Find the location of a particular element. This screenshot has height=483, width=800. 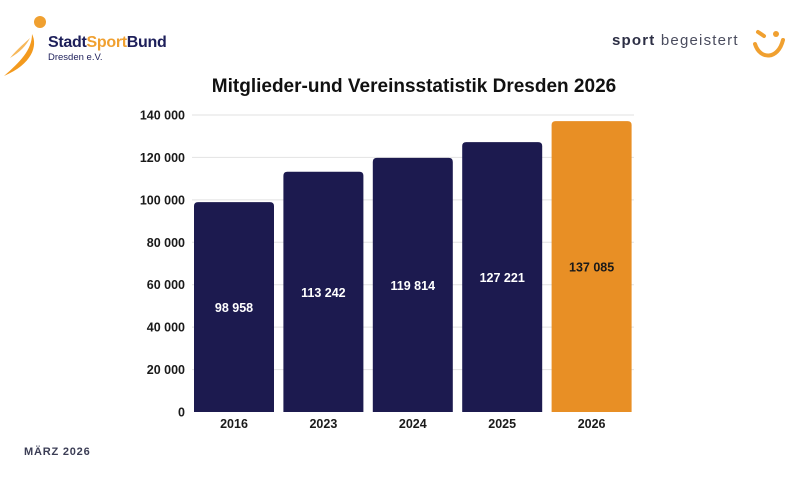

brand-part-stadt: Stadt is located at coordinates (67, 42).